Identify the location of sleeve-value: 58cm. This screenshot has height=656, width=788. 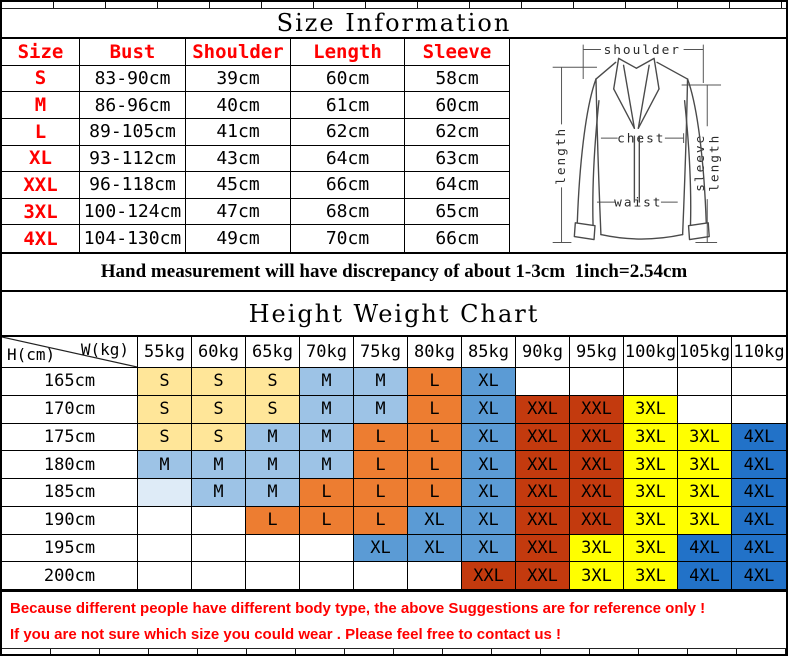
(457, 79).